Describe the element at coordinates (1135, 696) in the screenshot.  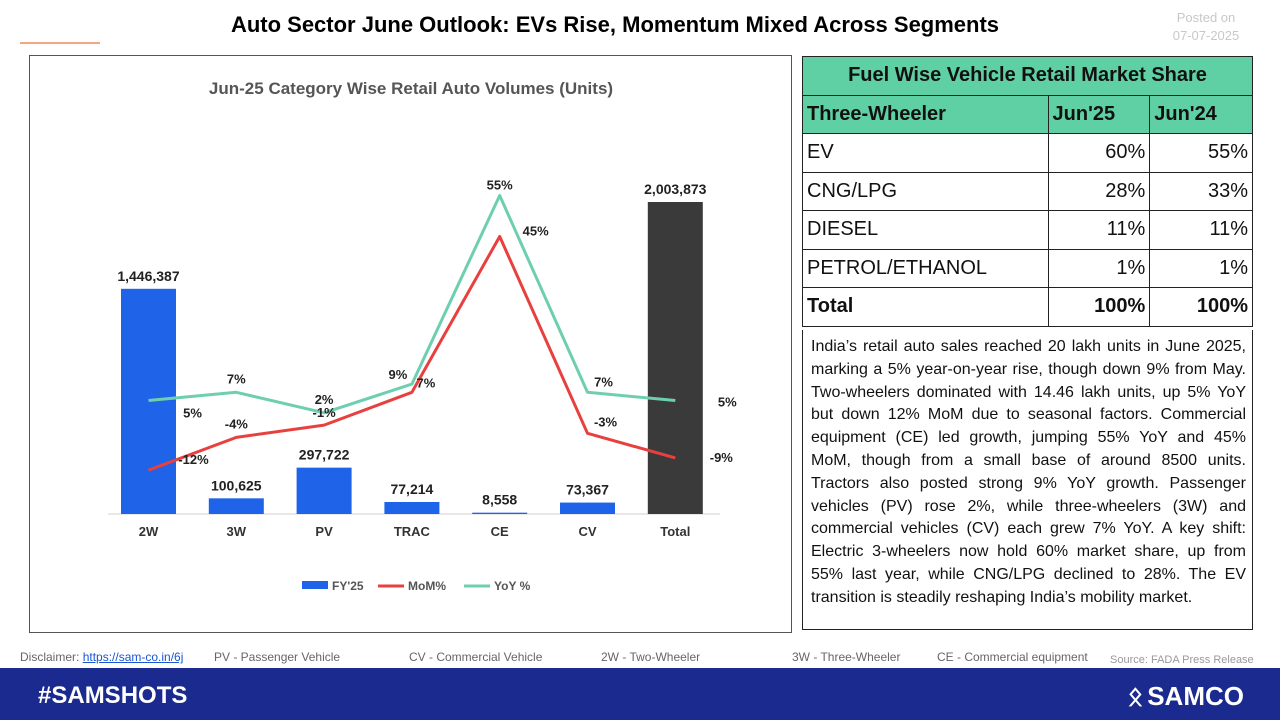
I see `samco-logo-icon: ᛟ` at that location.